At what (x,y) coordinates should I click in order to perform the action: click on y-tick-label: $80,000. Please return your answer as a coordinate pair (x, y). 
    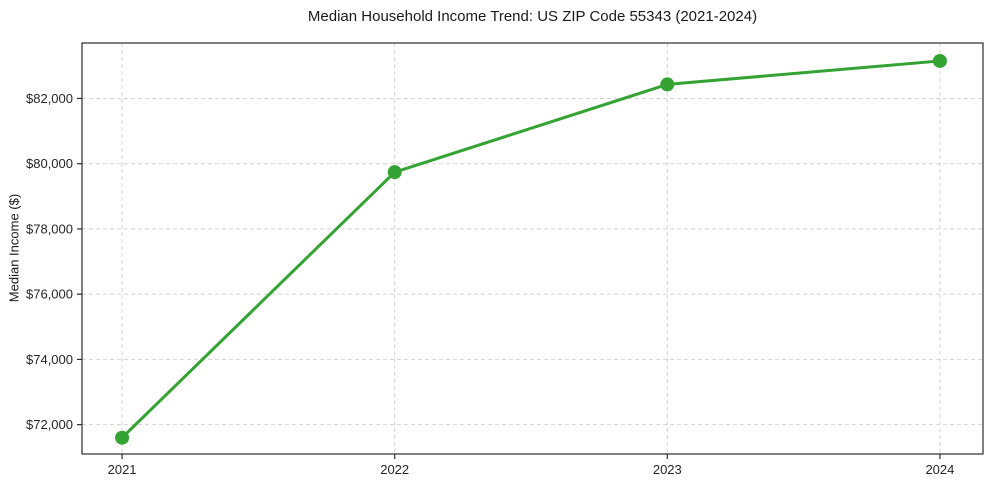
    Looking at the image, I should click on (49, 163).